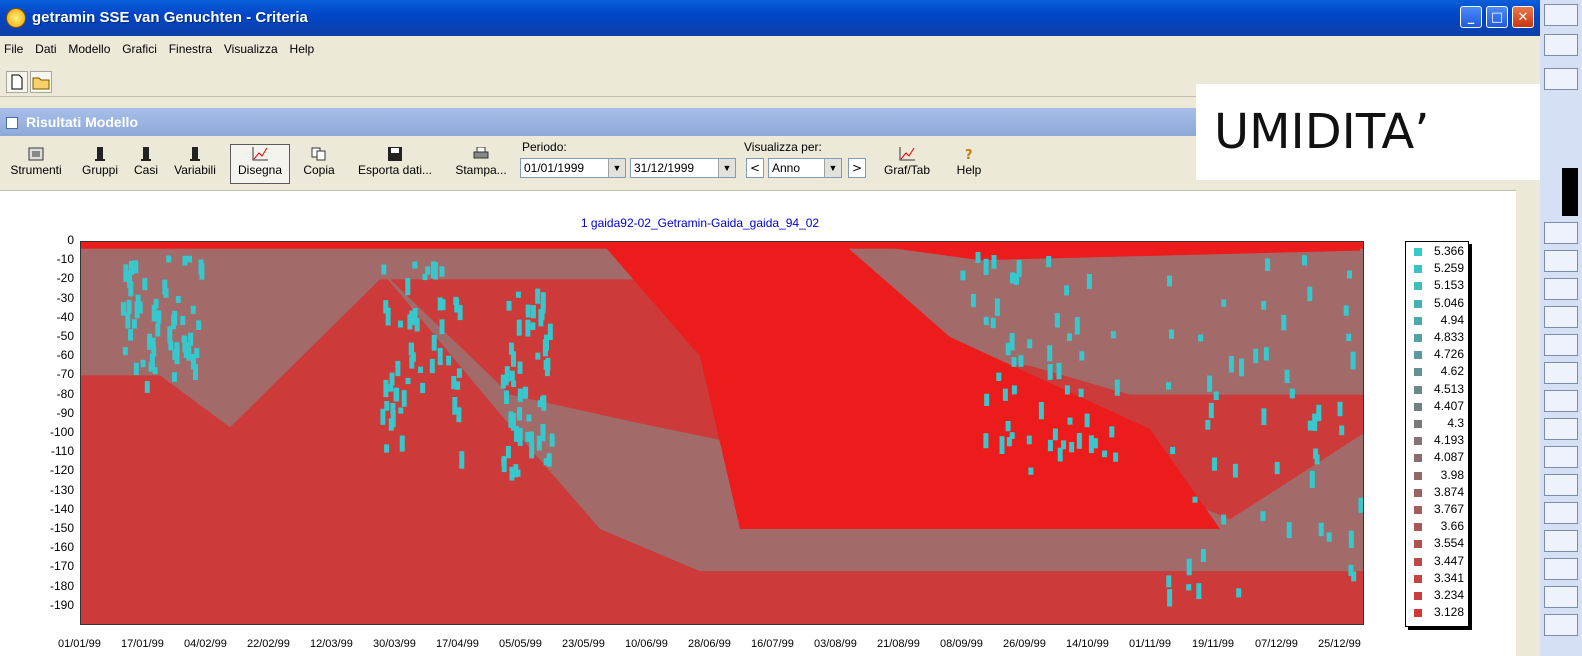  I want to click on y-tick-label: -170, so click(61, 566).